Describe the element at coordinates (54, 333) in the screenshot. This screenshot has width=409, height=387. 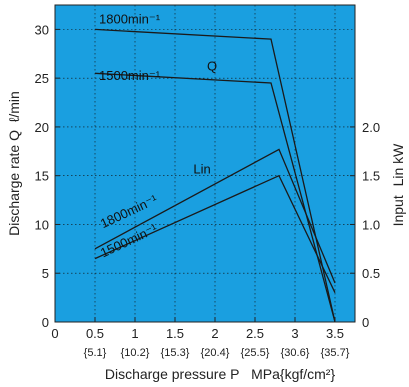
I see `x-tick-label: 0` at that location.